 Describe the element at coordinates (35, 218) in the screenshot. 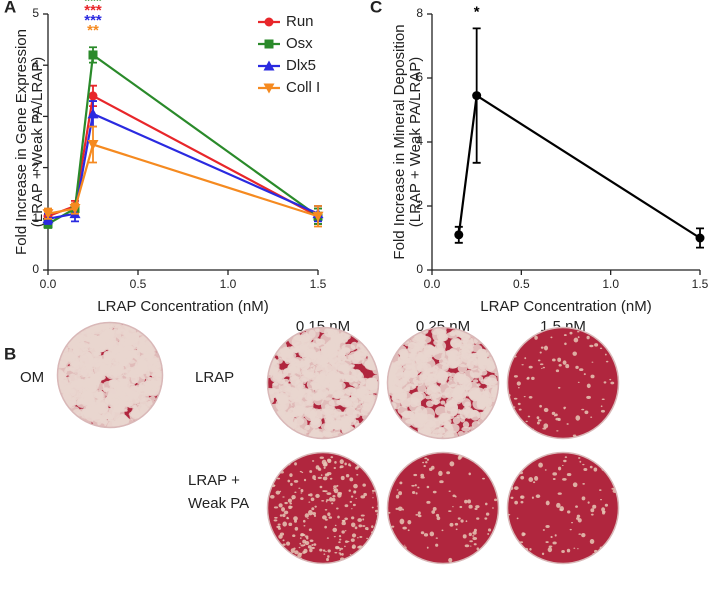

I see `y-tick-label: 1` at that location.